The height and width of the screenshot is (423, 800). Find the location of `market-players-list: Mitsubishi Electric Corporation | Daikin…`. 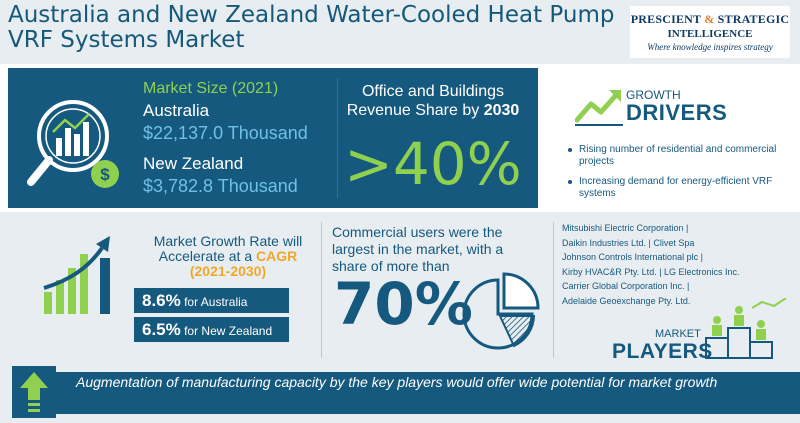

market-players-list: Mitsubishi Electric Corporation | Daikin… is located at coordinates (678, 265).